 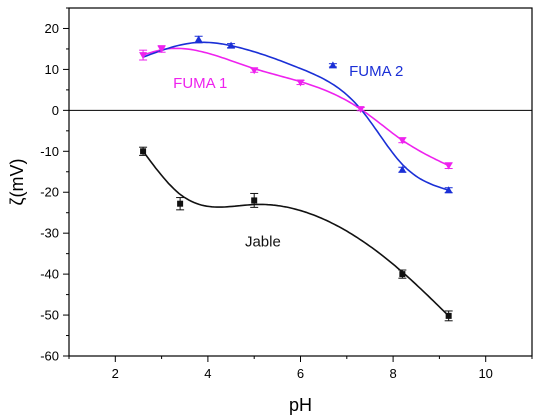 What do you see at coordinates (17, 182) in the screenshot?
I see `y-axis-title: ζ(mV)` at bounding box center [17, 182].